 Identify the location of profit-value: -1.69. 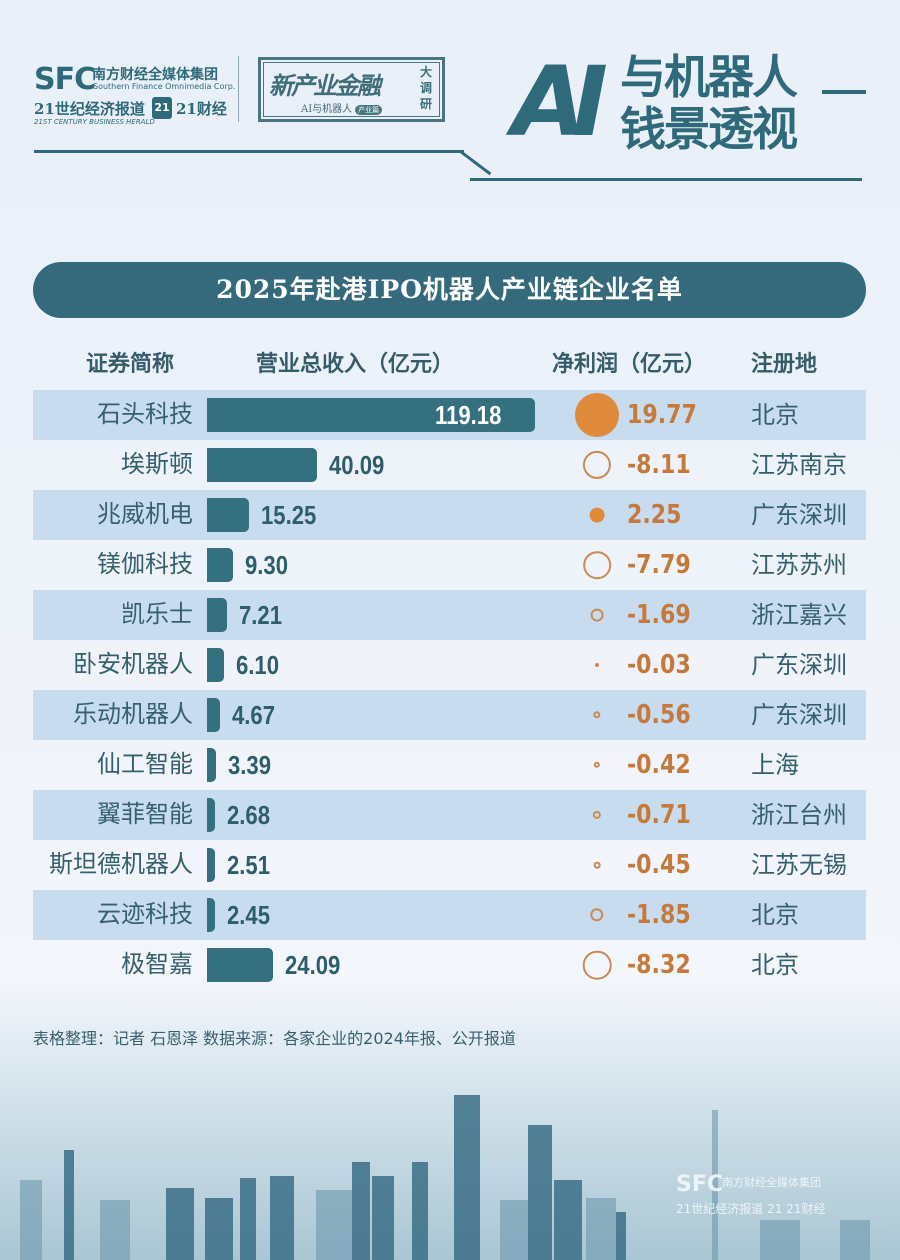
(659, 615).